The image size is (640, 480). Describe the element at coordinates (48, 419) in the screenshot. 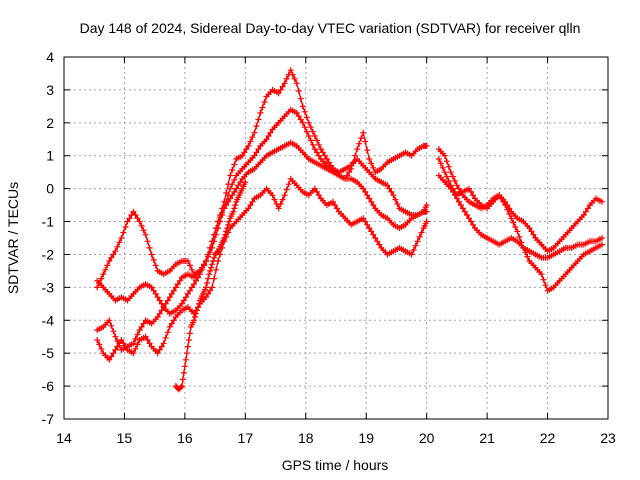

I see `y-tick-label: -7` at that location.